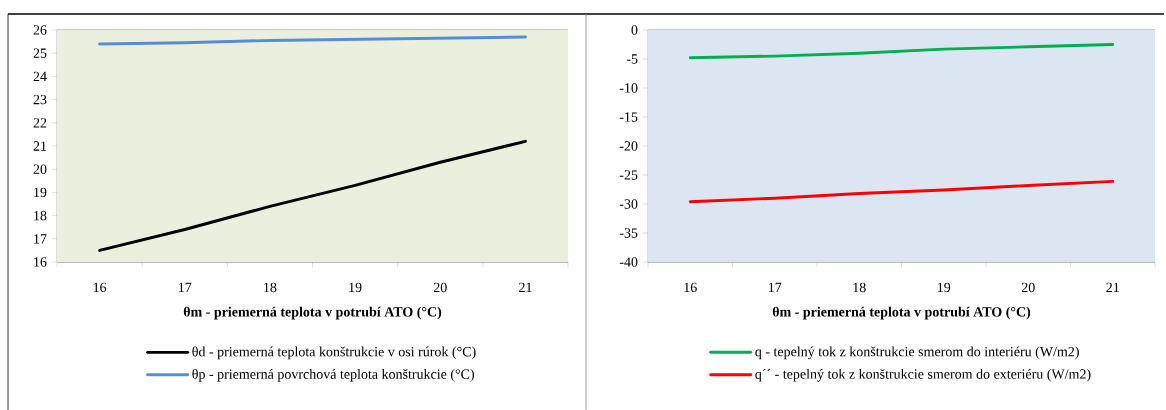 This screenshot has height=410, width=1166. I want to click on y-tick-label: 25, so click(40, 53).